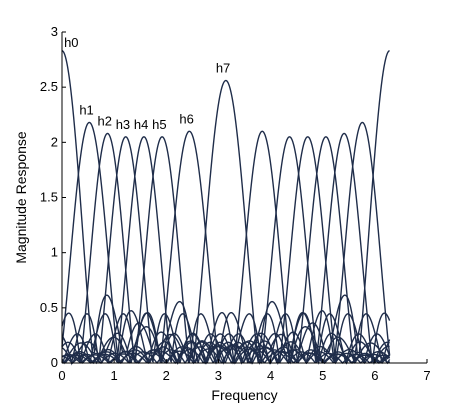 Image resolution: width=474 pixels, height=413 pixels. Describe the element at coordinates (105, 121) in the screenshot. I see `curve-label-h2: h2` at that location.